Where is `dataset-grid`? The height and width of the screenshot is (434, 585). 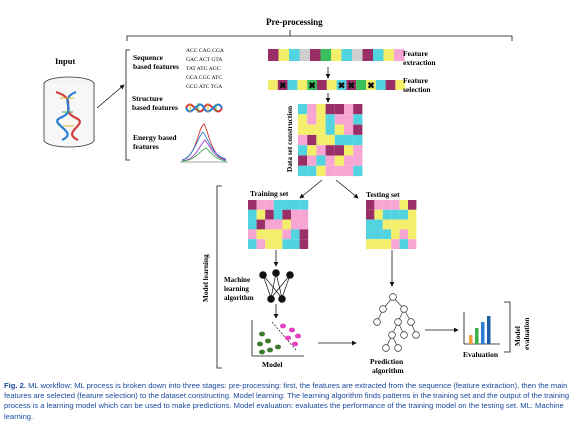 dataset-grid is located at coordinates (330, 140).